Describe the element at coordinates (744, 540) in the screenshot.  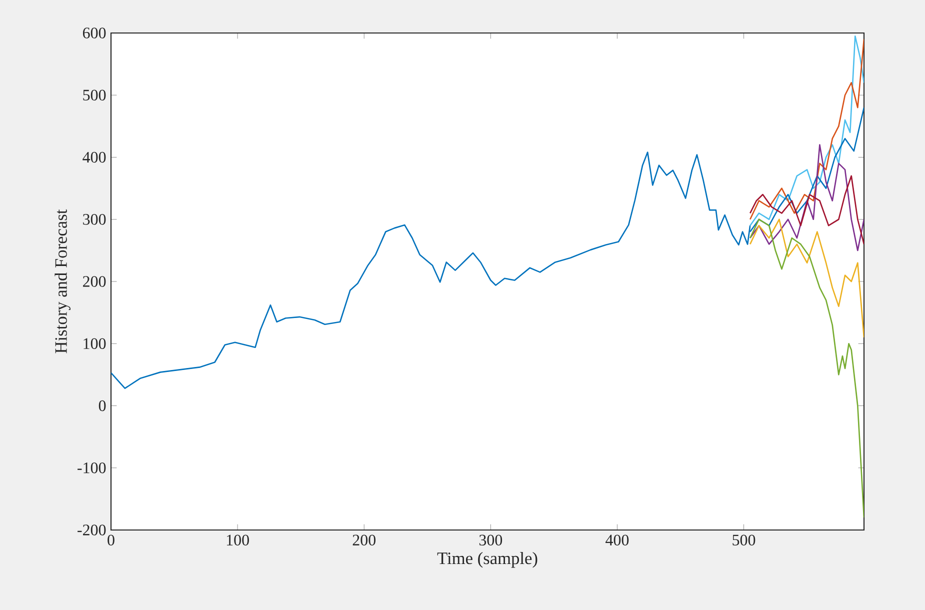
I see `x-tick-label: 500` at that location.